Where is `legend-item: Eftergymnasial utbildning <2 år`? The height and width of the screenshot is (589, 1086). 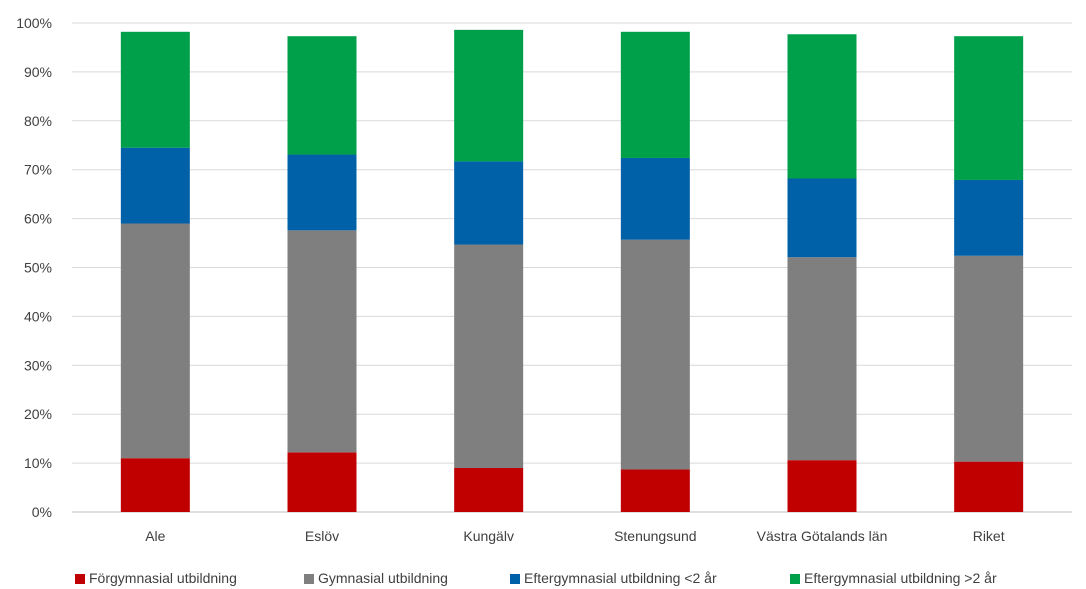 legend-item: Eftergymnasial utbildning <2 år is located at coordinates (613, 578).